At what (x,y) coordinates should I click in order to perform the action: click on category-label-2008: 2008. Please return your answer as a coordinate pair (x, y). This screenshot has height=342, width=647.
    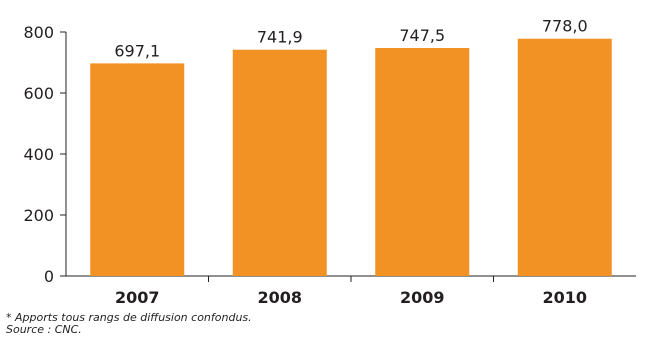
    Looking at the image, I should click on (279, 297).